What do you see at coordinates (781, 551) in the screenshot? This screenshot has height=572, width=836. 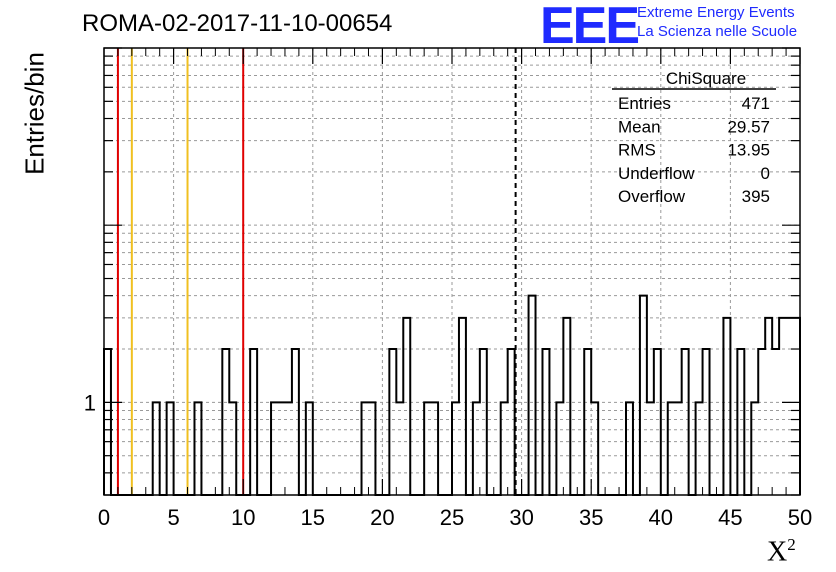 I see `x-axis-label: X2` at bounding box center [781, 551].